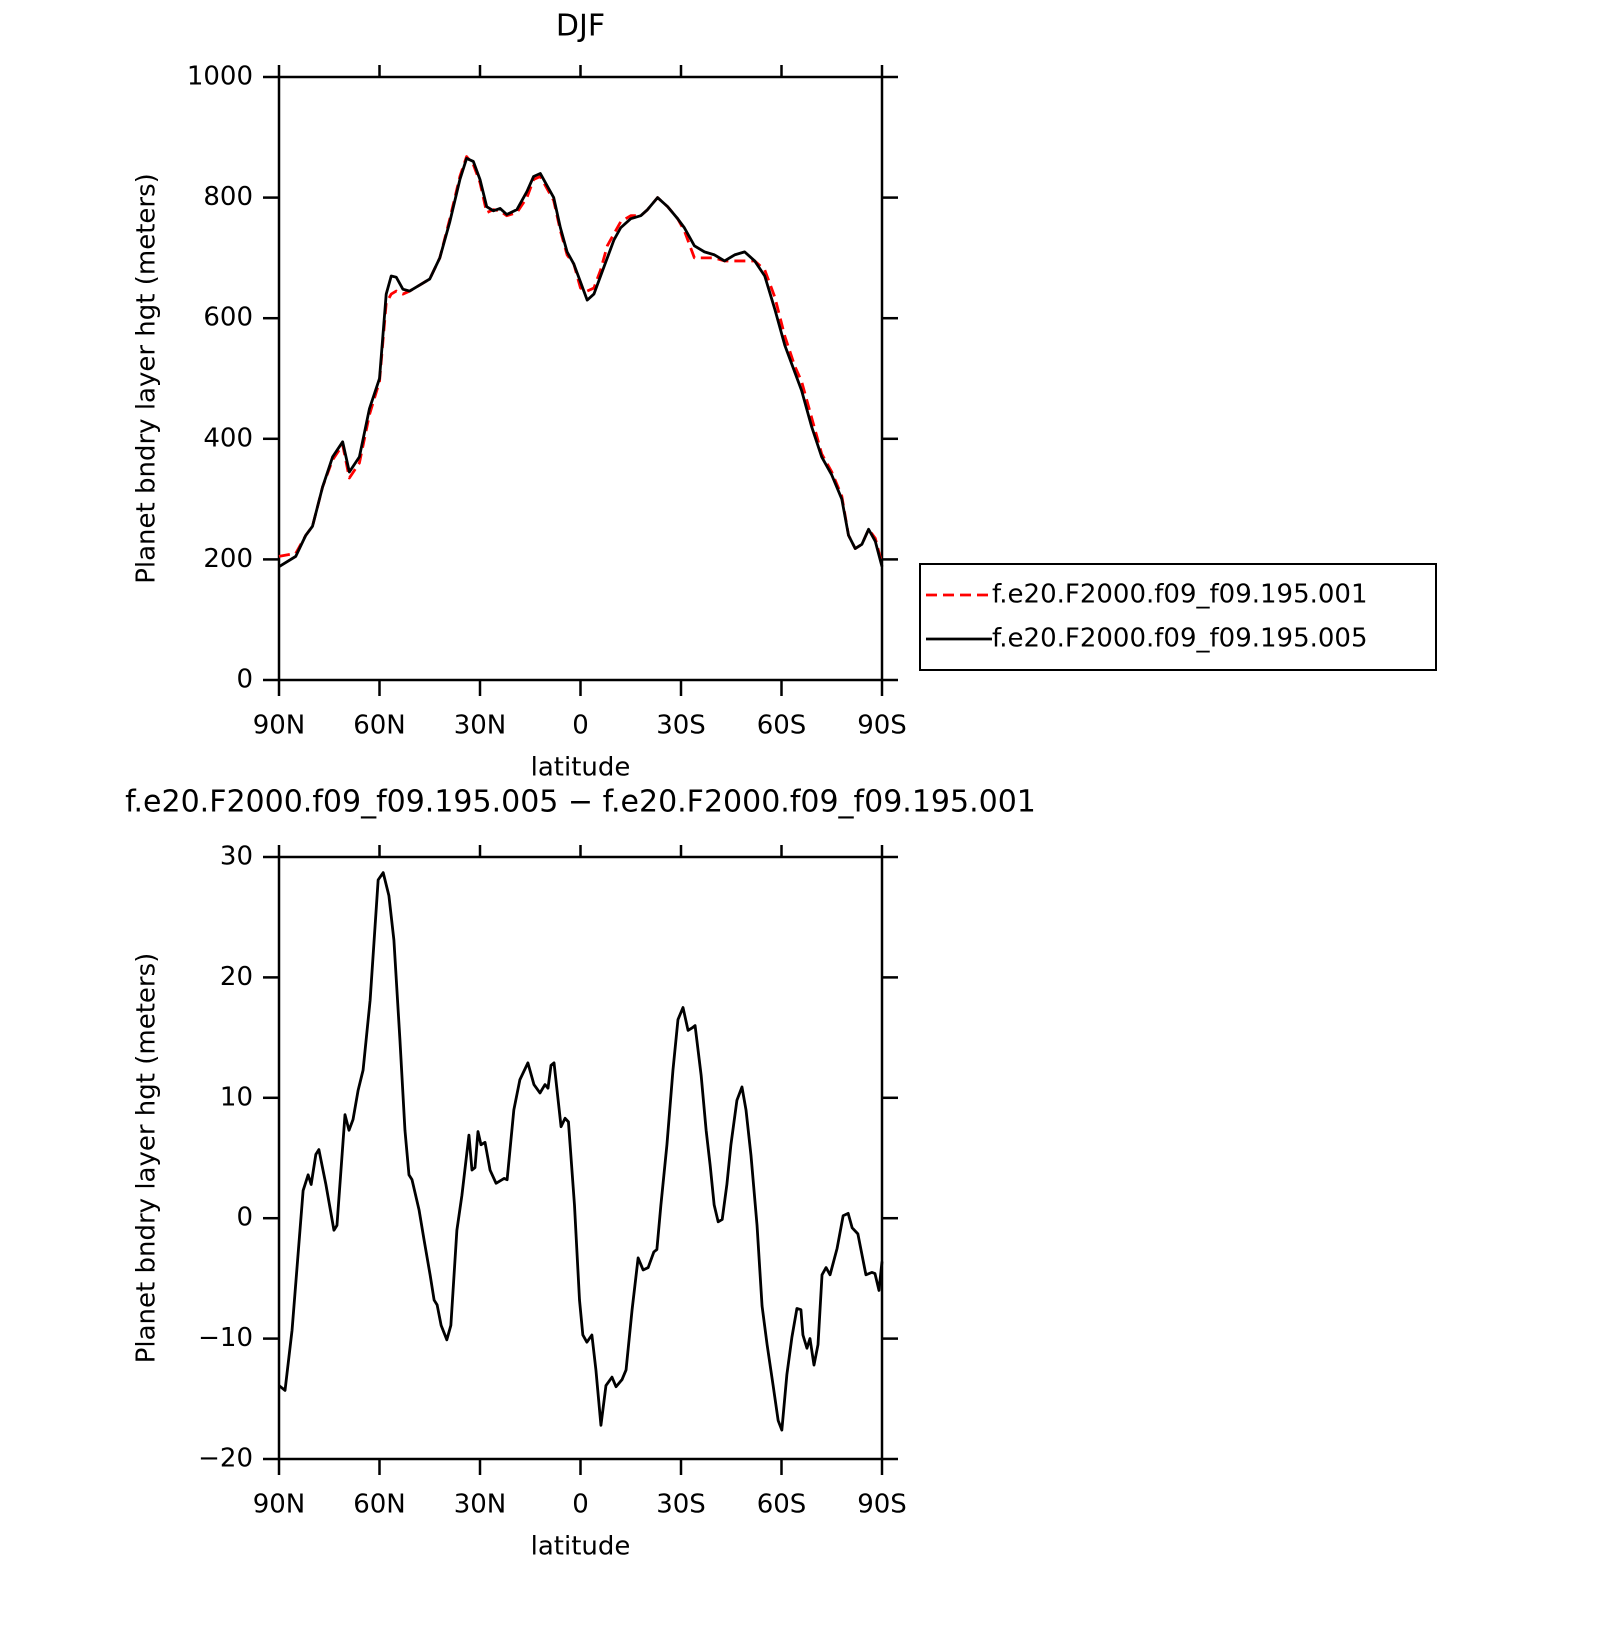  What do you see at coordinates (225, 1459) in the screenshot?
I see `y-tick-label: −20` at bounding box center [225, 1459].